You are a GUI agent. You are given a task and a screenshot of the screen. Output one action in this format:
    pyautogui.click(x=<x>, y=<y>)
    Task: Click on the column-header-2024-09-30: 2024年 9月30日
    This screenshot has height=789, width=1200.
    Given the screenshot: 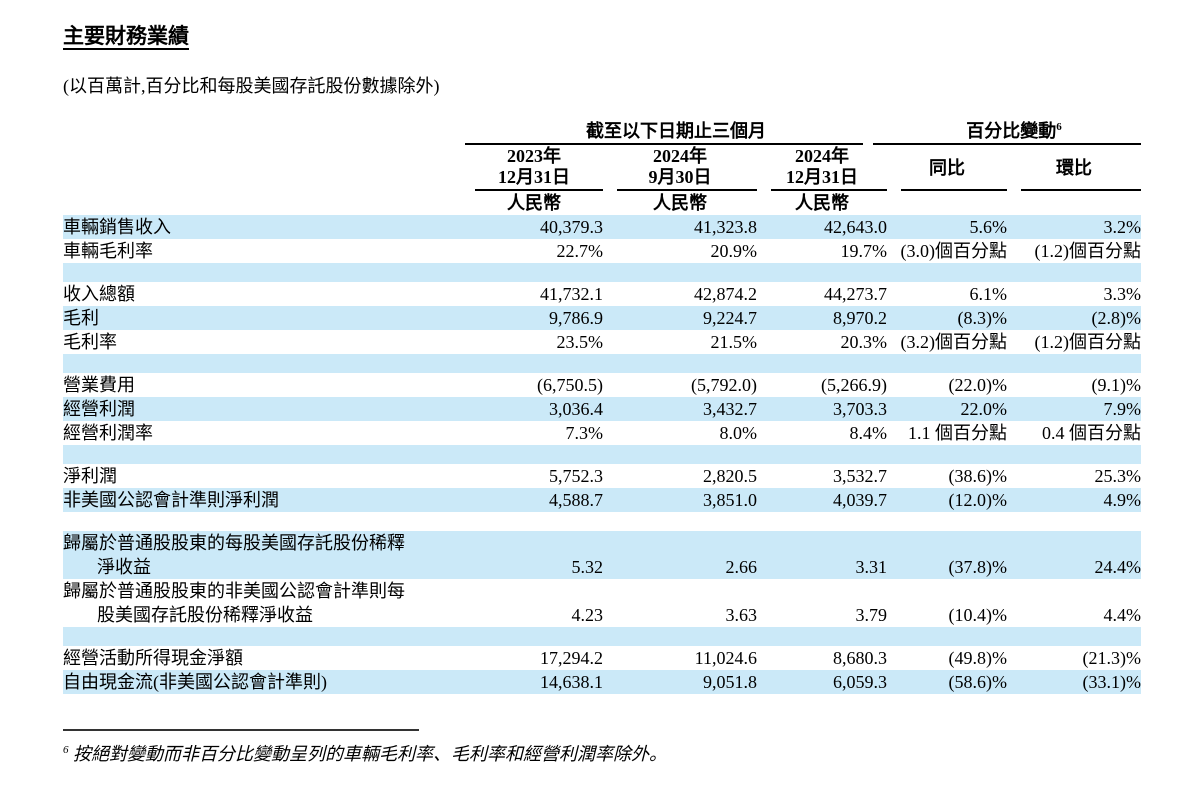 What is the action you would take?
    pyautogui.click(x=680, y=166)
    